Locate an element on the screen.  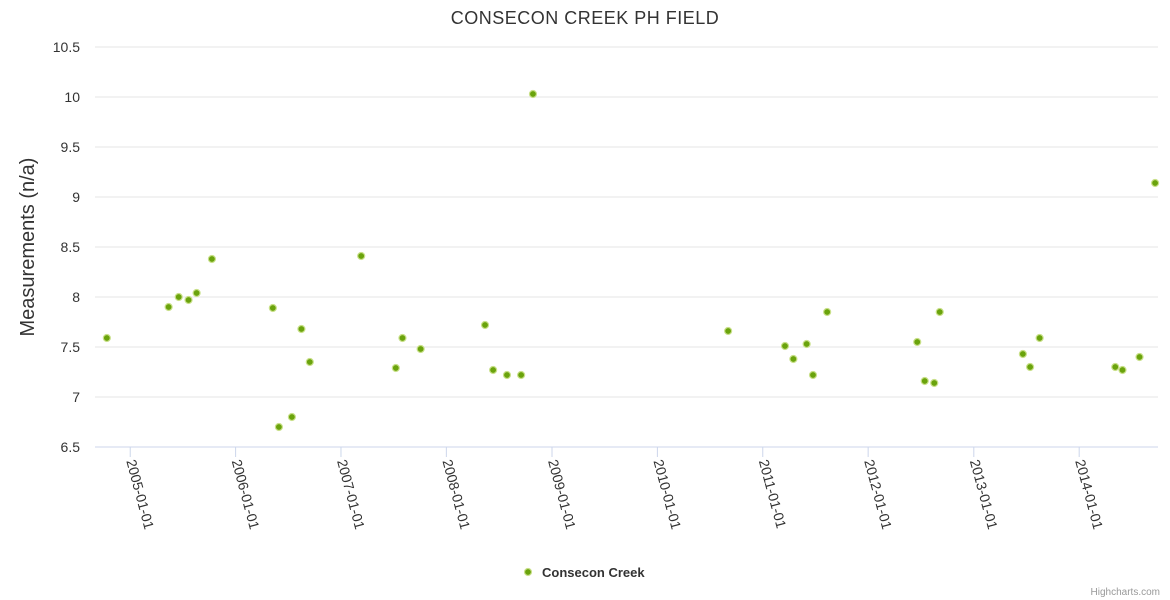
y-tick-label: 9.5 is located at coordinates (71, 147).